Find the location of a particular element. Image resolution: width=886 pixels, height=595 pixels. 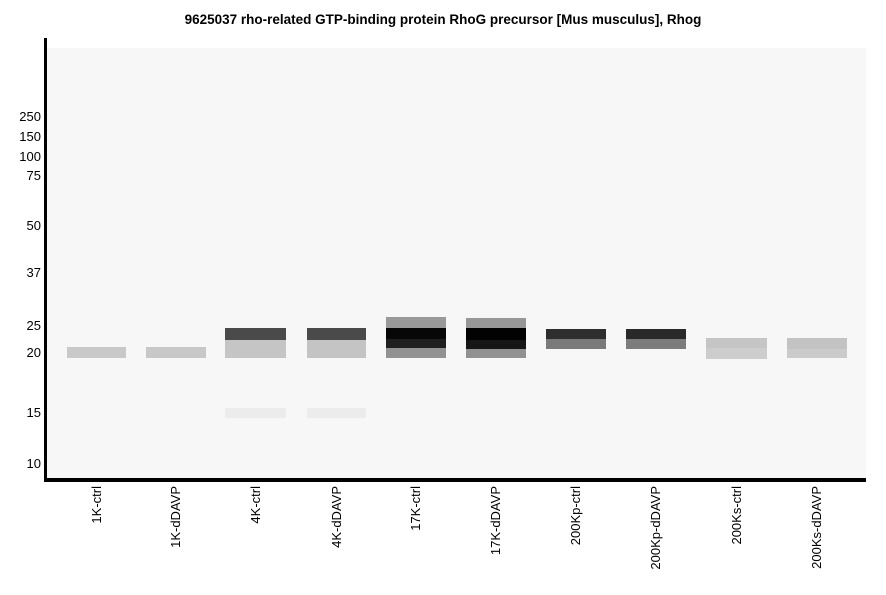

x-axis-lane-label: 17K-ctrl is located at coordinates (415, 508).